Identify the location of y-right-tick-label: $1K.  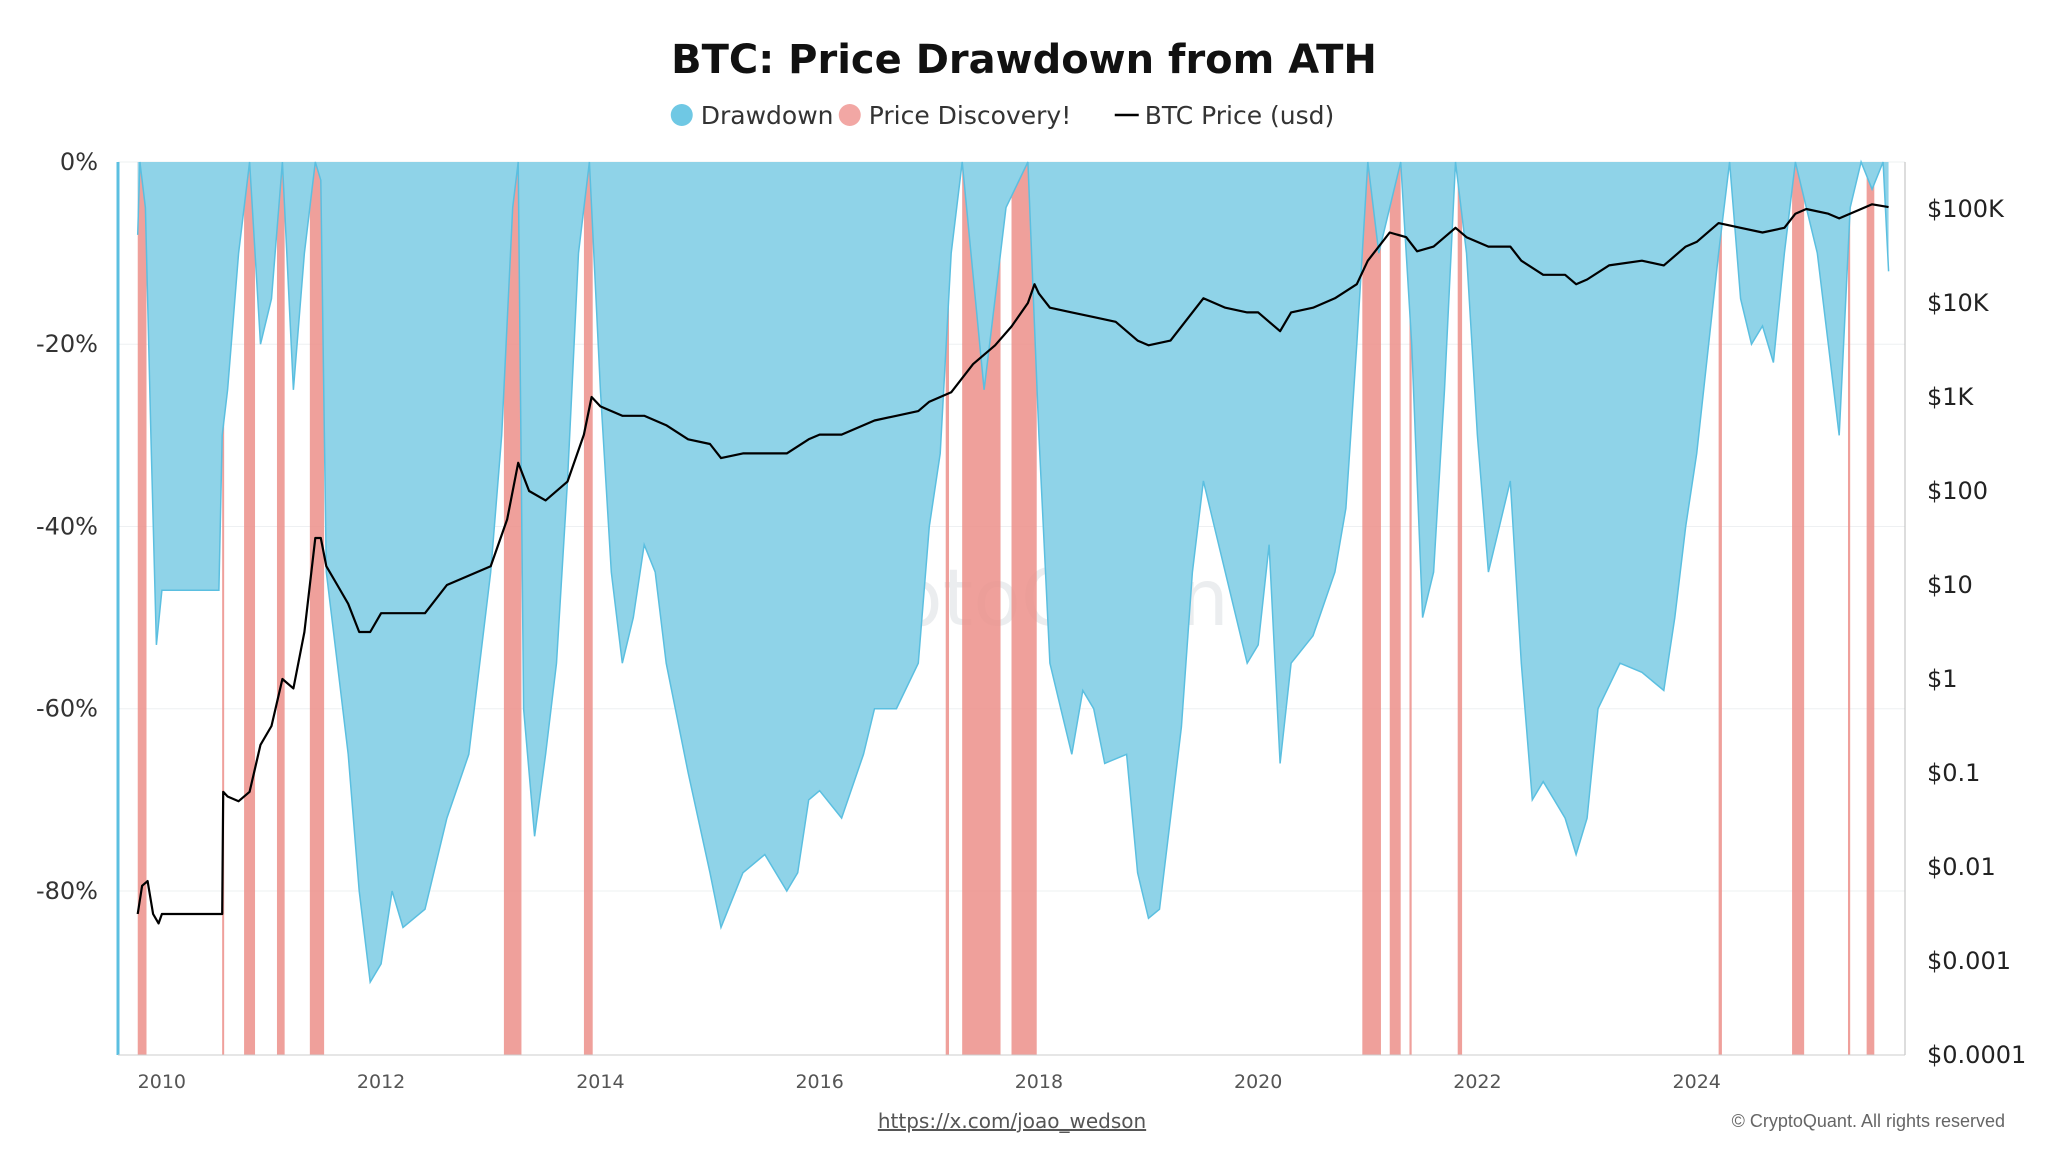
(1951, 397).